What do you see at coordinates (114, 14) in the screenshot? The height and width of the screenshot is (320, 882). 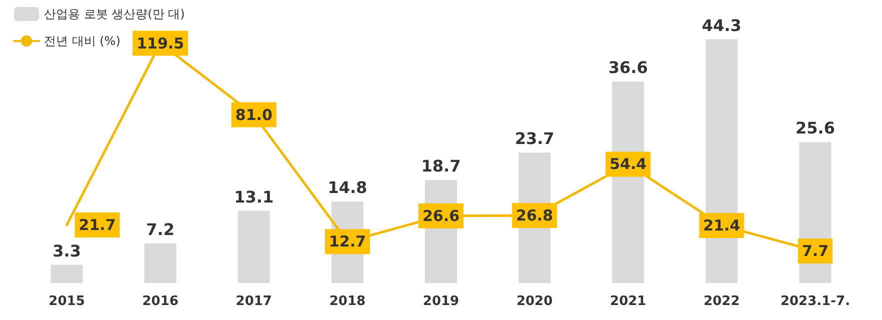 I see `legend-label: 산업용 로봇 생산량(만 대)` at bounding box center [114, 14].